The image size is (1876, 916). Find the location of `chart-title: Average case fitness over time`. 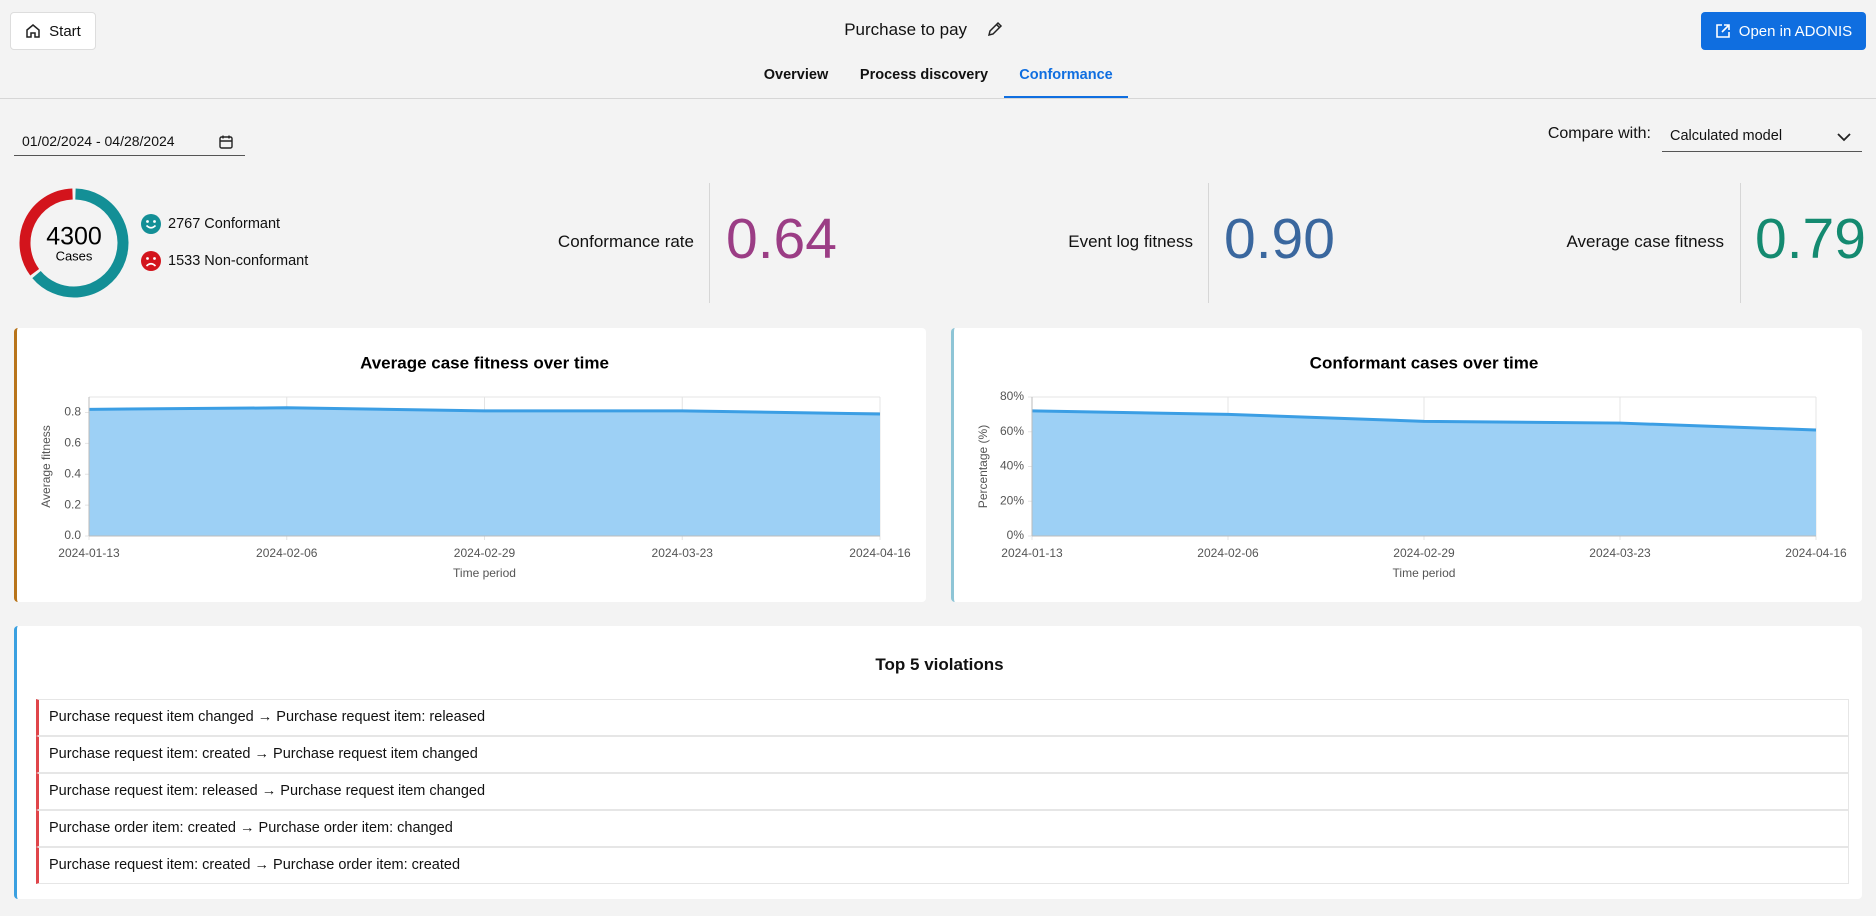

chart-title: Average case fitness over time is located at coordinates (484, 362).